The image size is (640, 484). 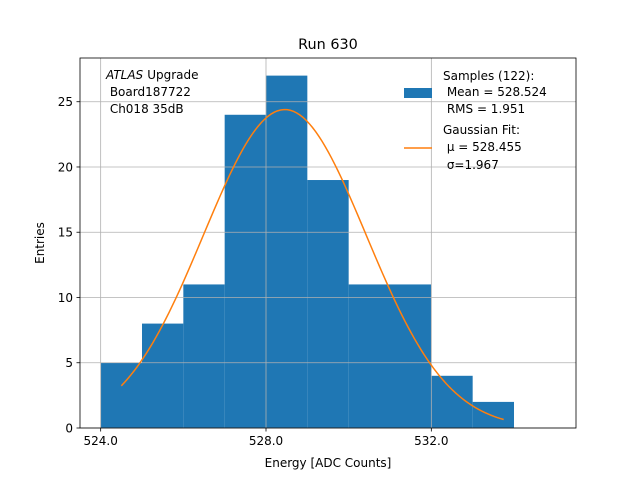 What do you see at coordinates (40, 243) in the screenshot?
I see `y-axis-label: Entries` at bounding box center [40, 243].